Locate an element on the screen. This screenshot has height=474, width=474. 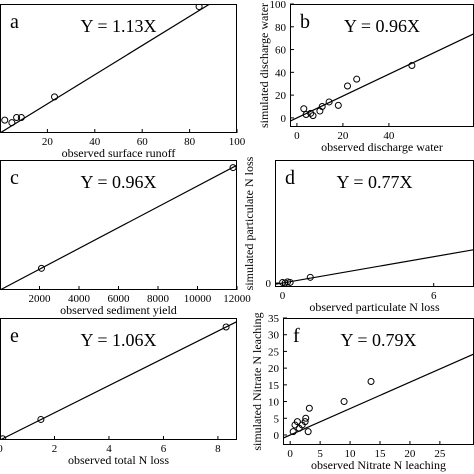
panel-label: b is located at coordinates (305, 22).